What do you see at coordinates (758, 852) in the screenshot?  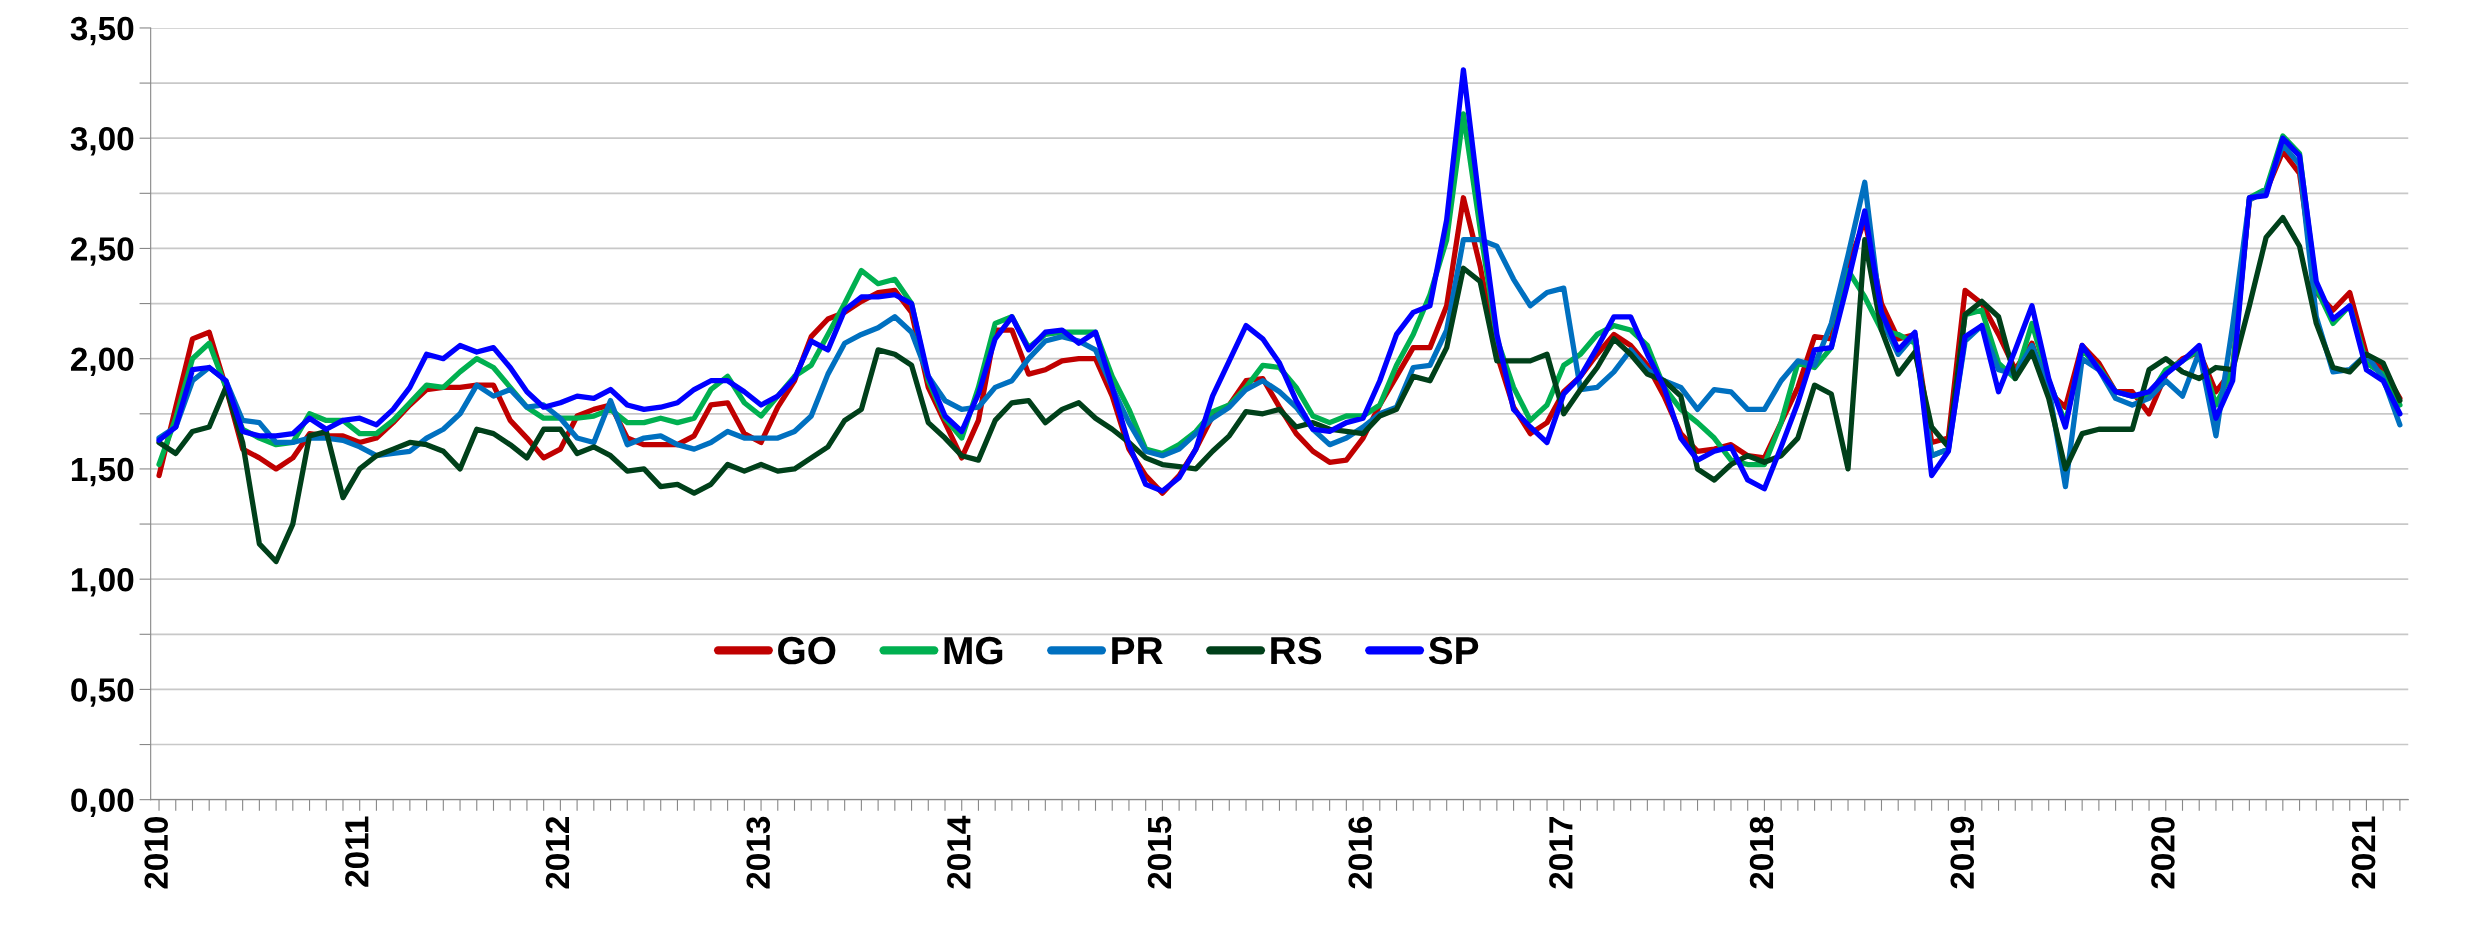 I see `x-tick-label: 2013` at bounding box center [758, 852].